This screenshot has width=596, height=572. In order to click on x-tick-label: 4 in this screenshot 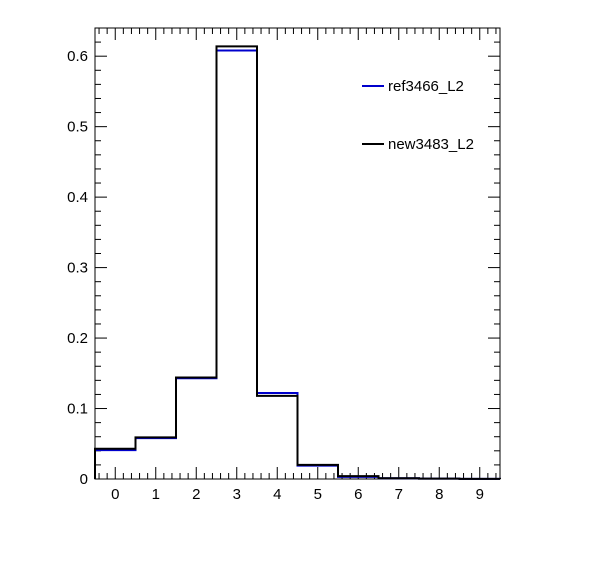, I will do `click(277, 494)`.